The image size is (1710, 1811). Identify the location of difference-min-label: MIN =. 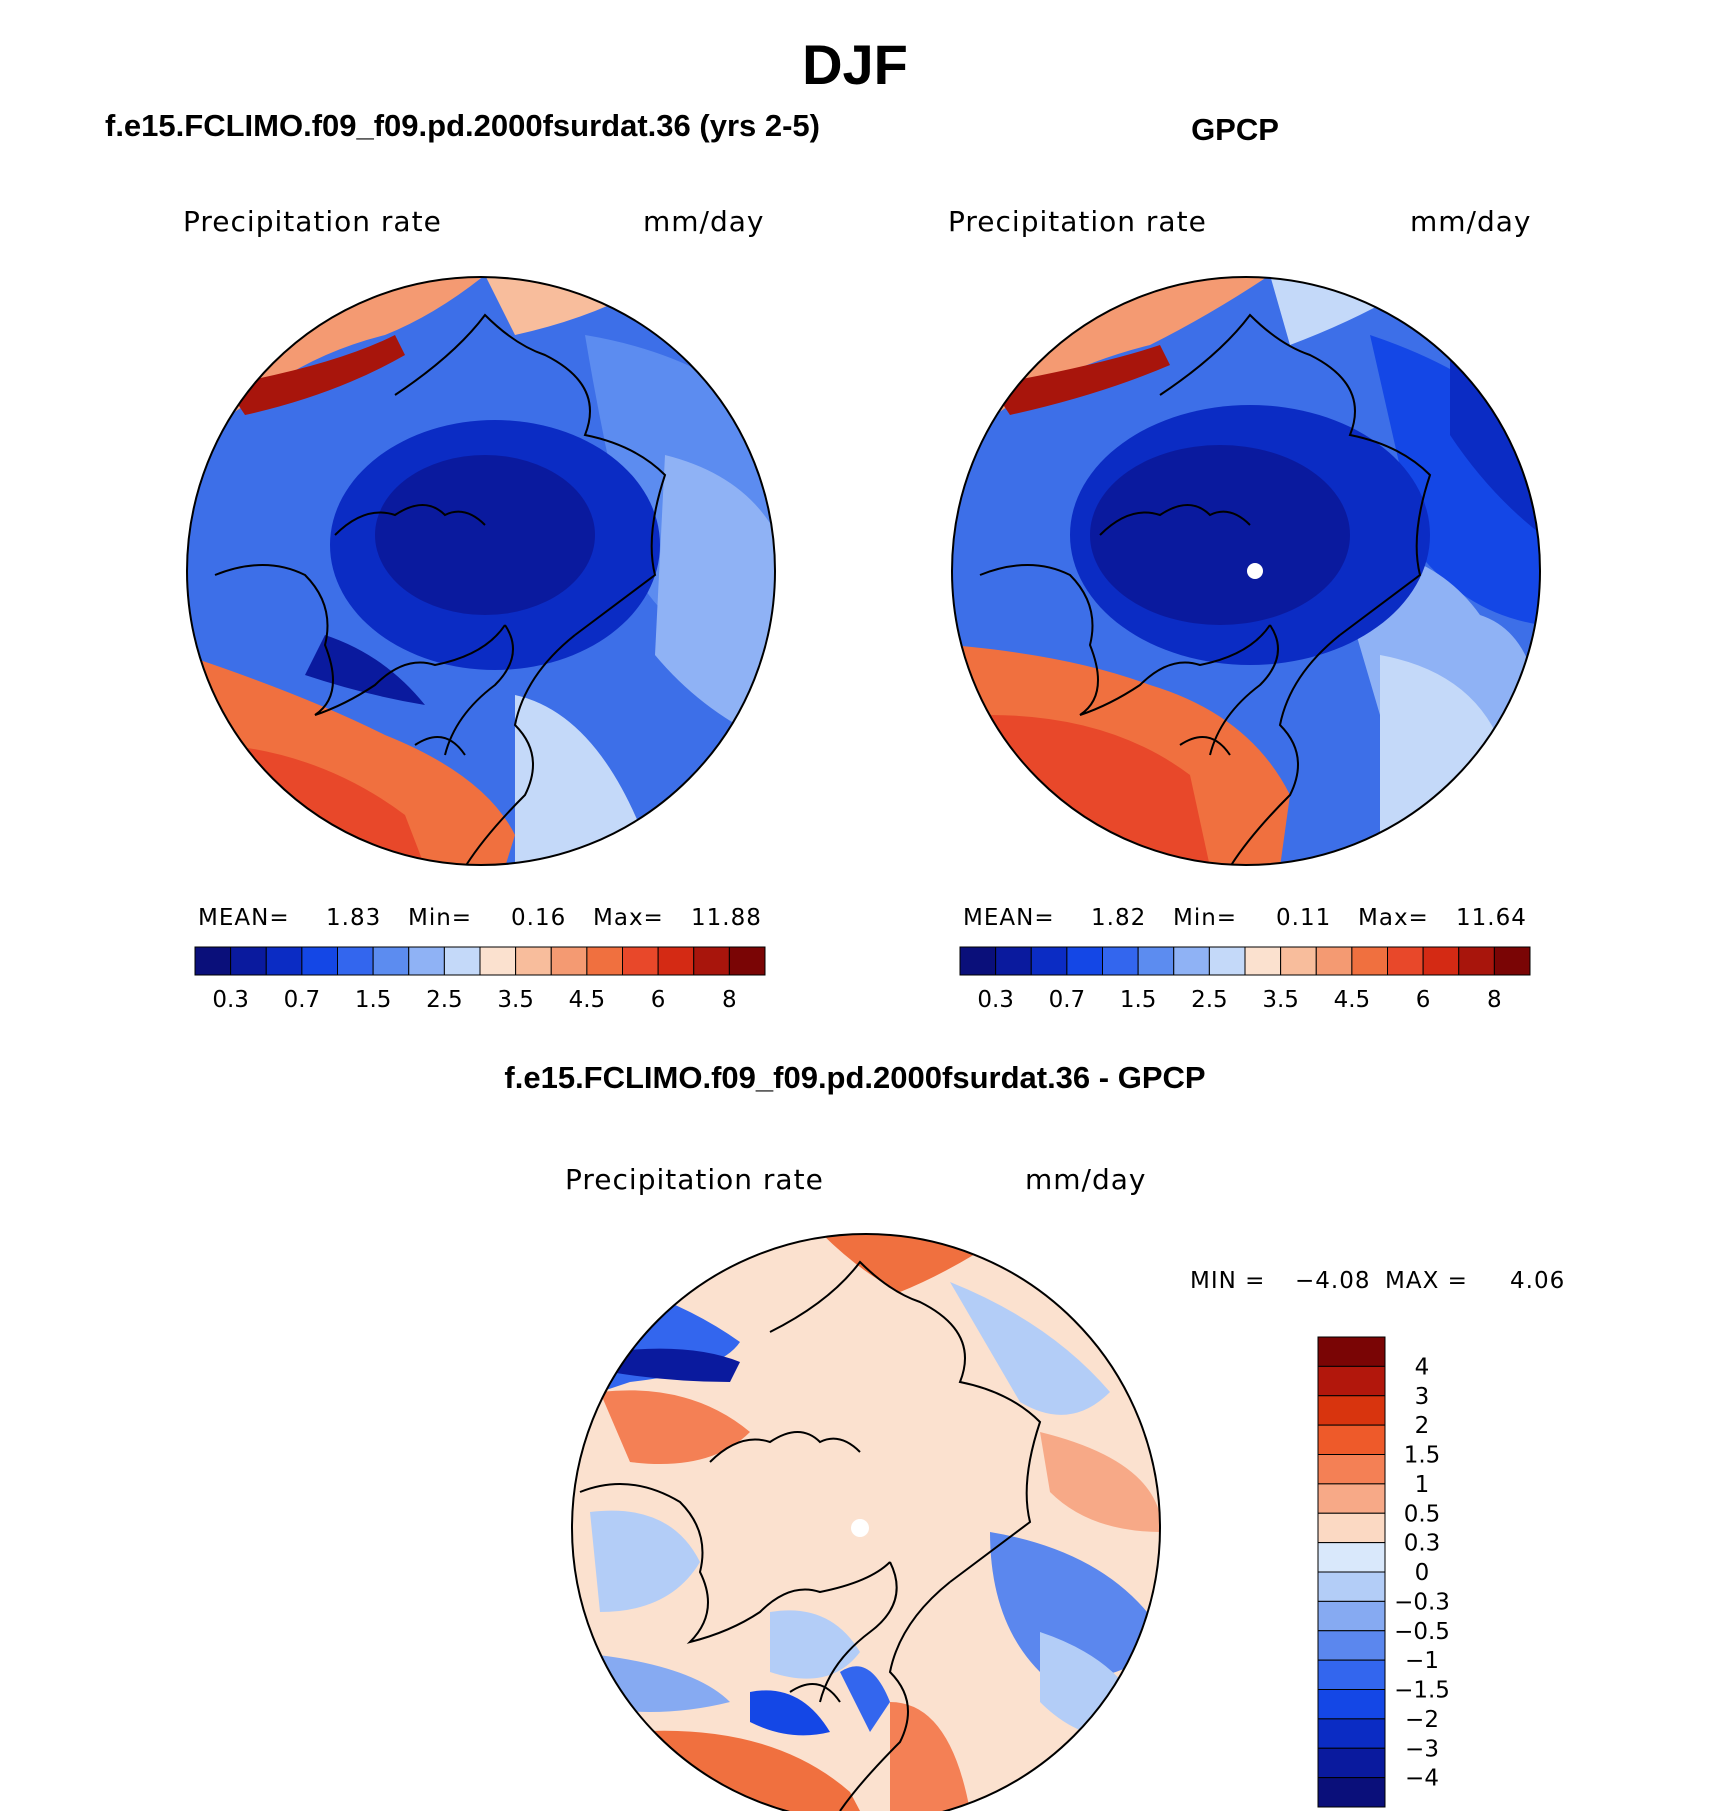
(1228, 1281).